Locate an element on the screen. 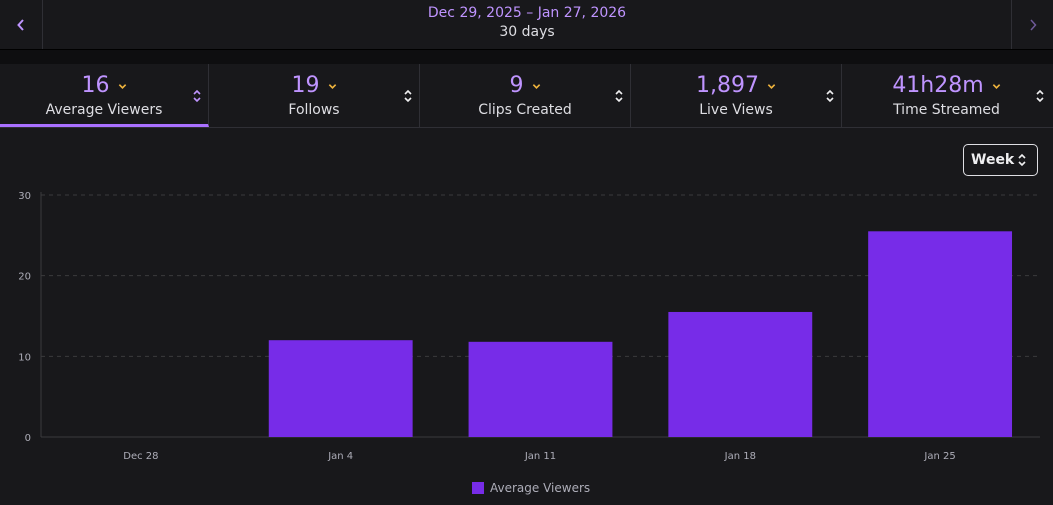 The image size is (1053, 505). previous-period-button is located at coordinates (21, 24).